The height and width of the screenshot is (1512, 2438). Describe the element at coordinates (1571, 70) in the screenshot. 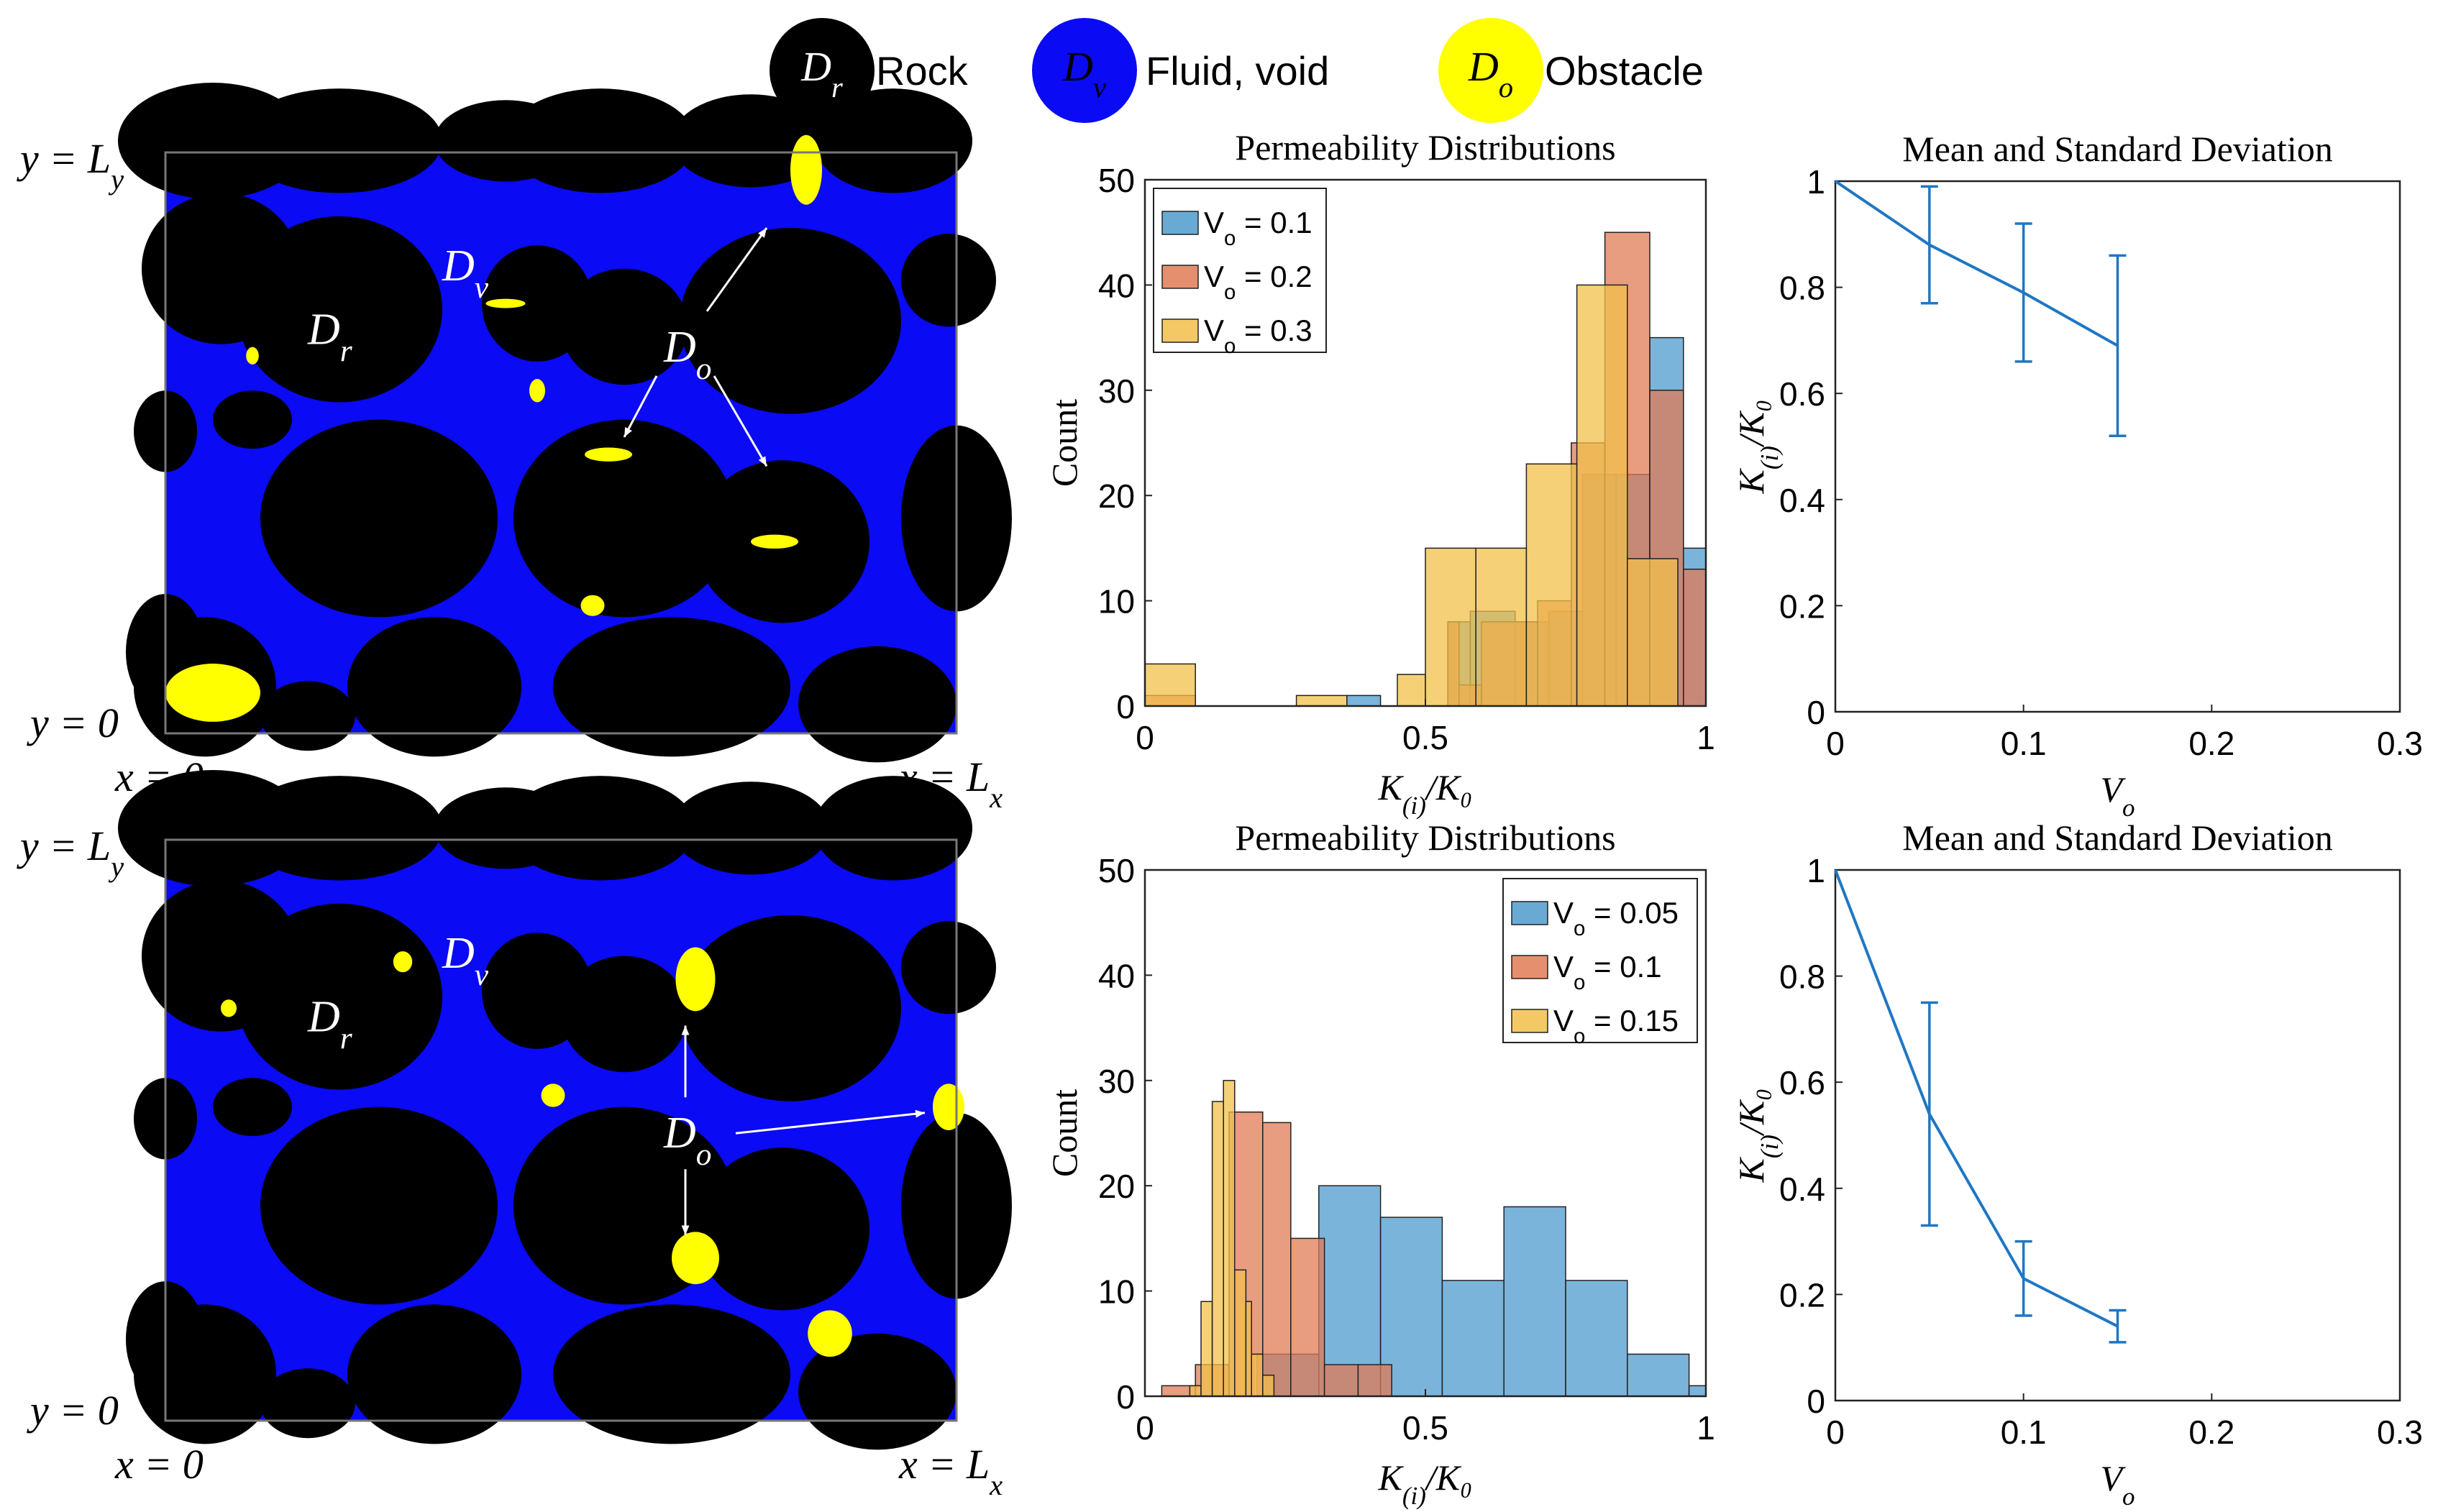

I see `legend-obstacleitem: Do Obstacle` at that location.